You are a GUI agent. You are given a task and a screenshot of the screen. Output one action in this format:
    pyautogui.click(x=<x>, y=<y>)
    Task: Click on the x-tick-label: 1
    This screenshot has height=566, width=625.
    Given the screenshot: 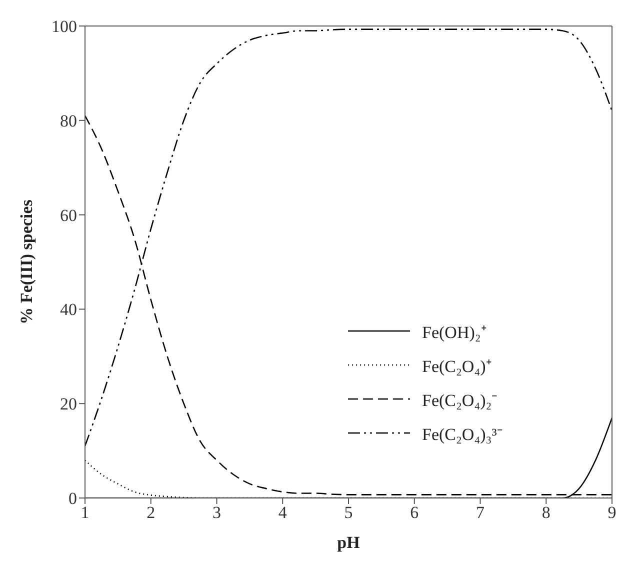 What is the action you would take?
    pyautogui.click(x=85, y=512)
    